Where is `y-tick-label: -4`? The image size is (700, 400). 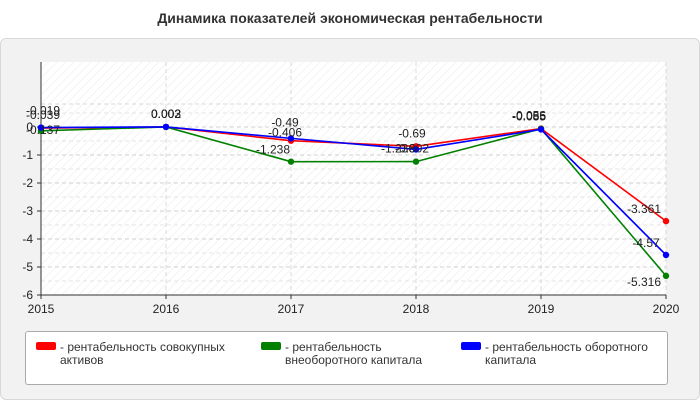
y-tick-label: -4 is located at coordinates (27, 239).